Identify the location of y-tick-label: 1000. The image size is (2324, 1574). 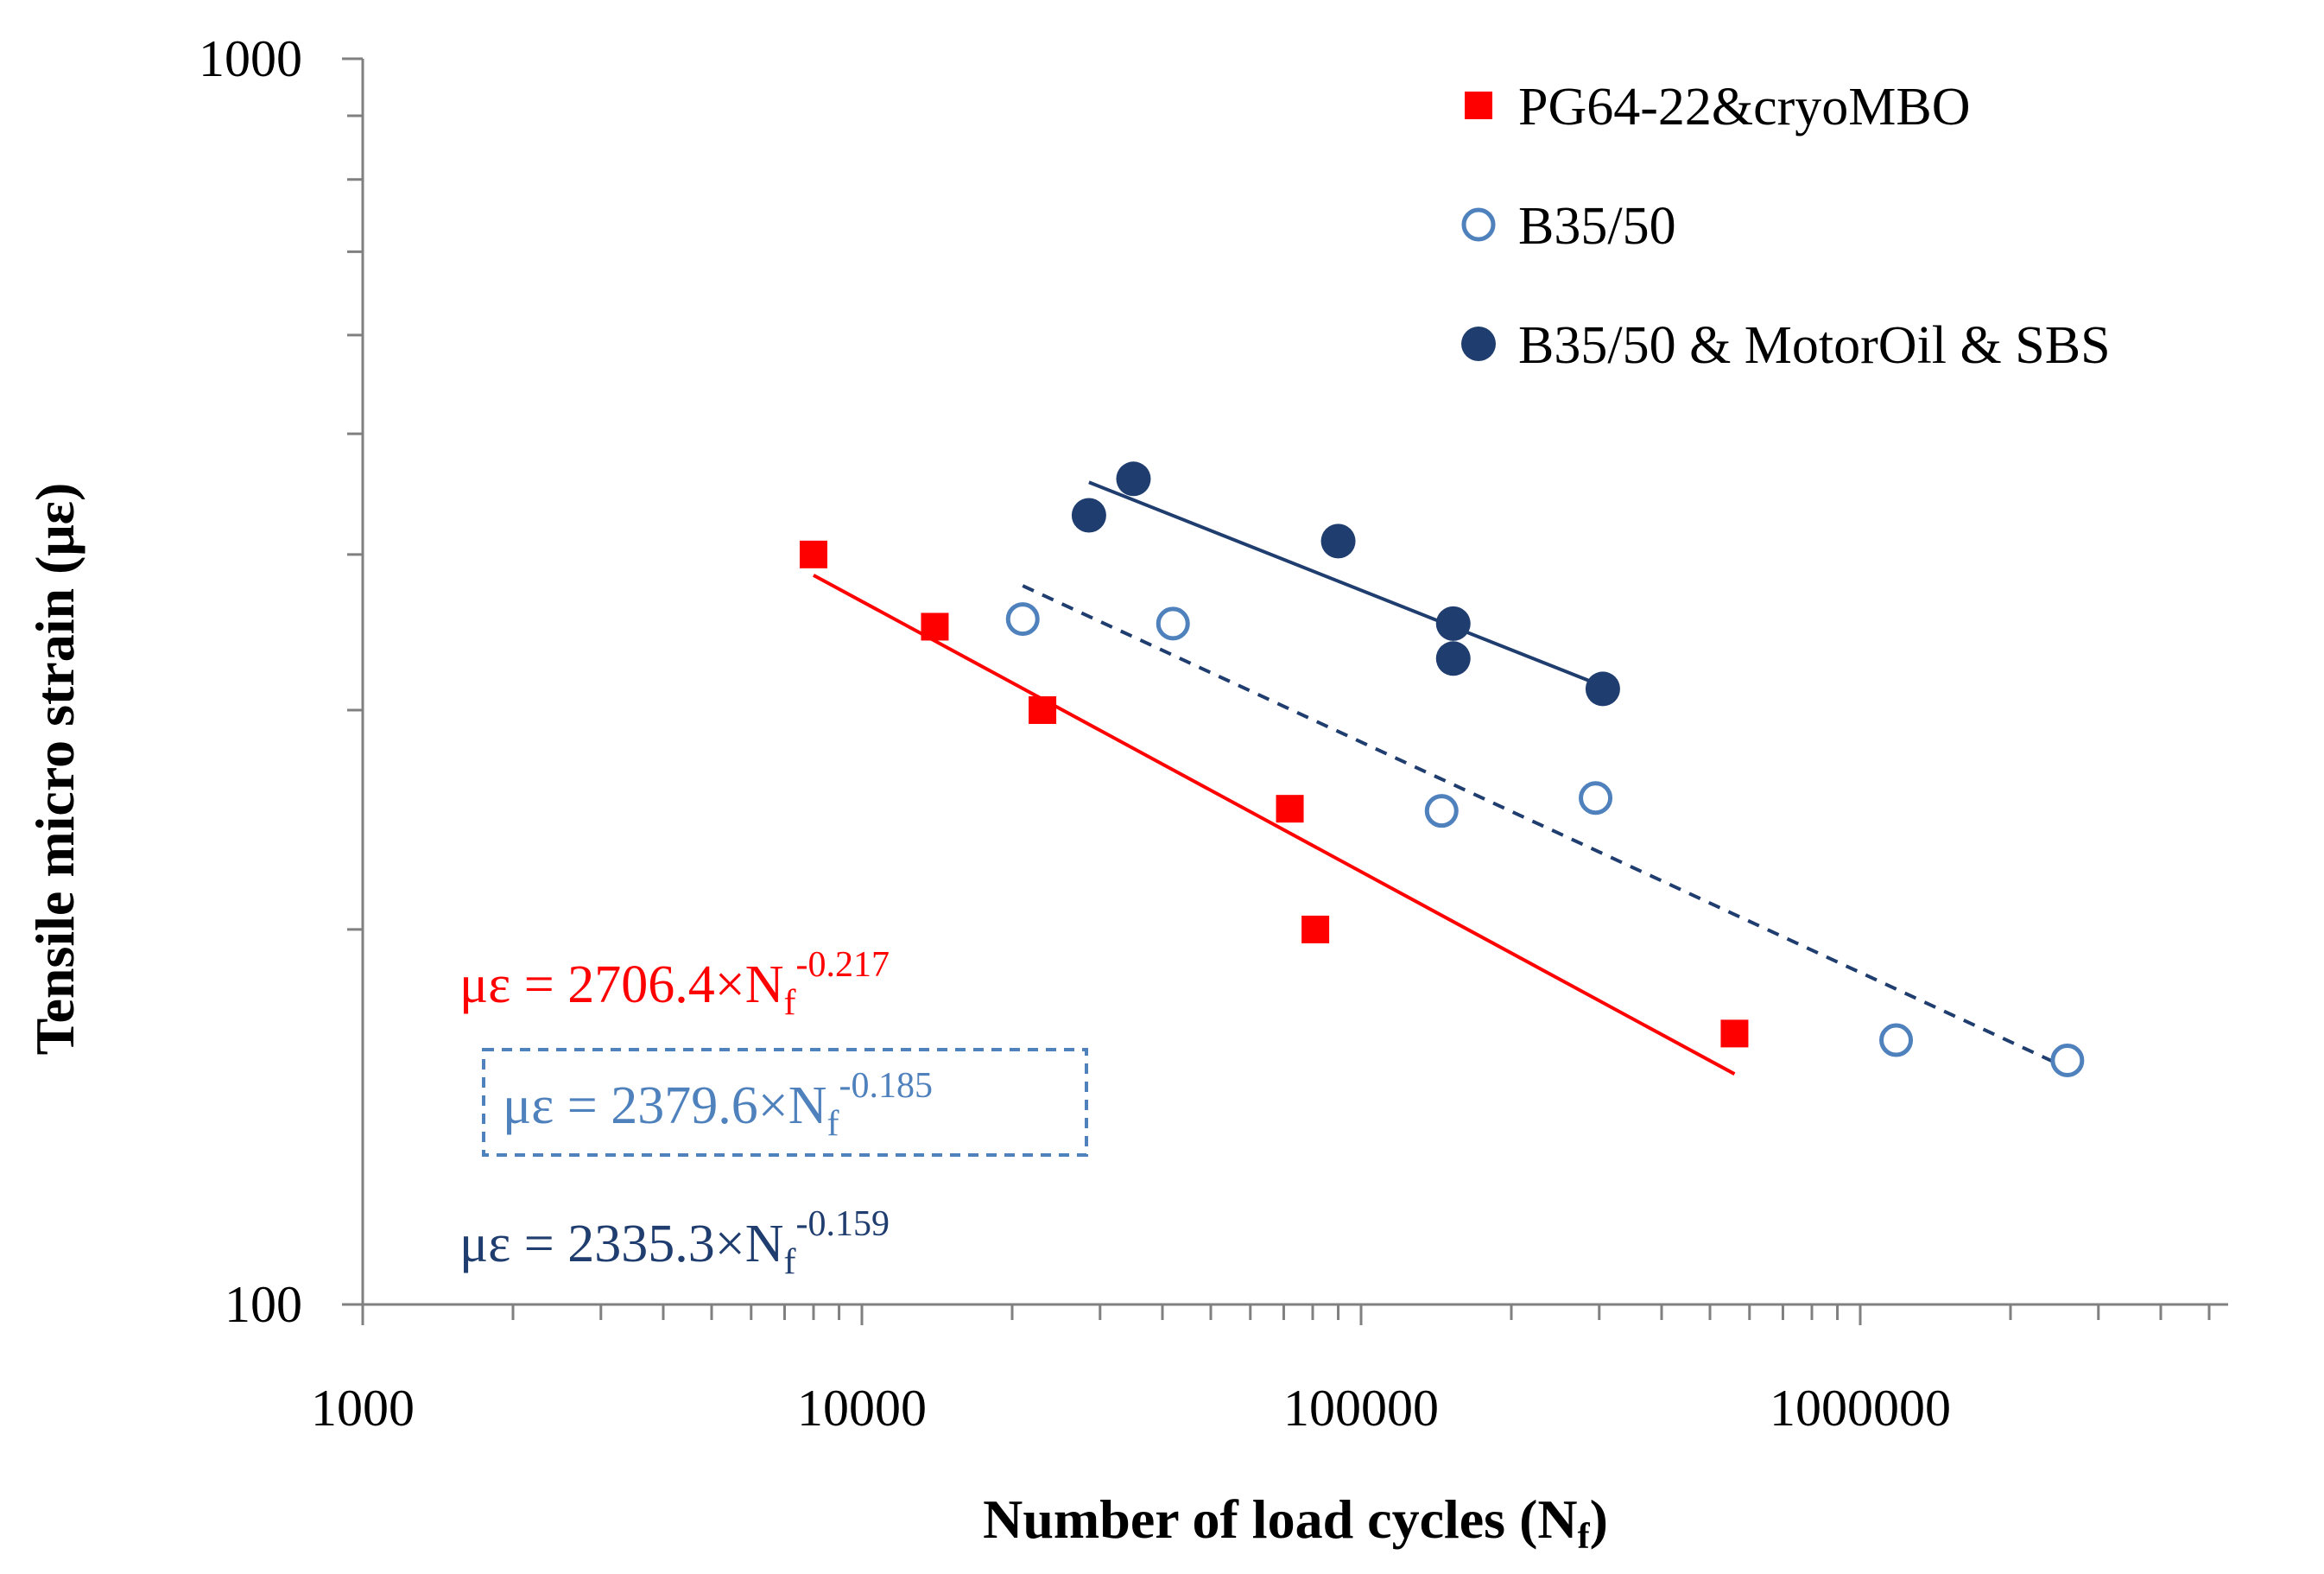
(250, 58).